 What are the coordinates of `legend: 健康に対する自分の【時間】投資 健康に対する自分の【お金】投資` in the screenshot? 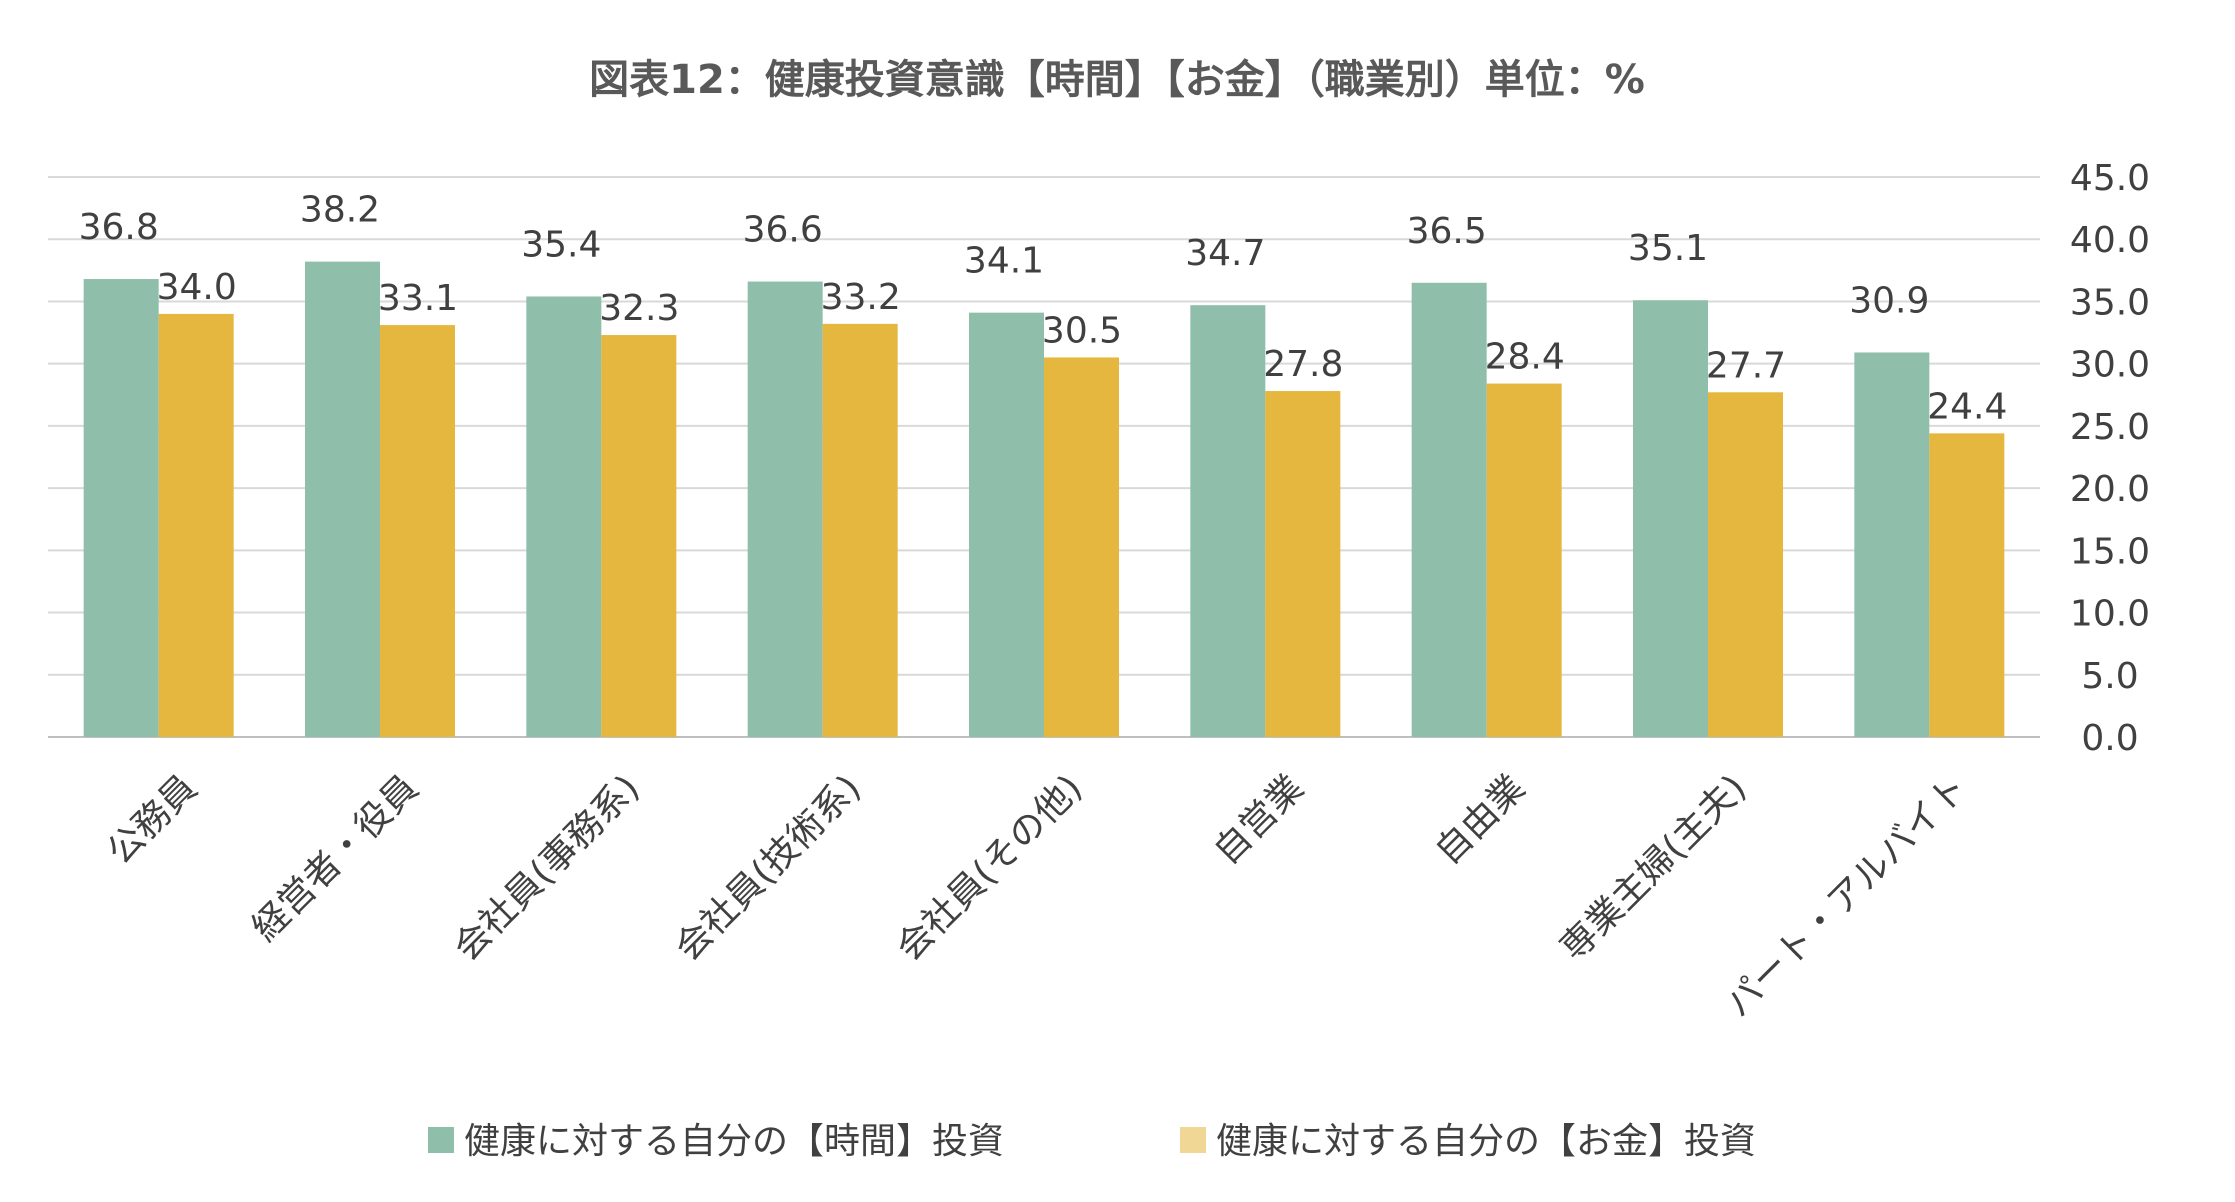 It's located at (1092, 1141).